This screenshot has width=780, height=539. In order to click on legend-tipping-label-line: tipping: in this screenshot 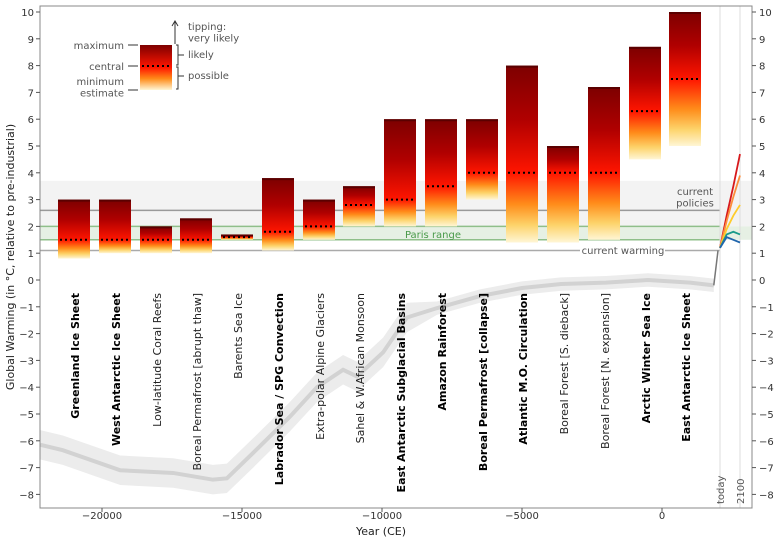, I will do `click(207, 27)`.